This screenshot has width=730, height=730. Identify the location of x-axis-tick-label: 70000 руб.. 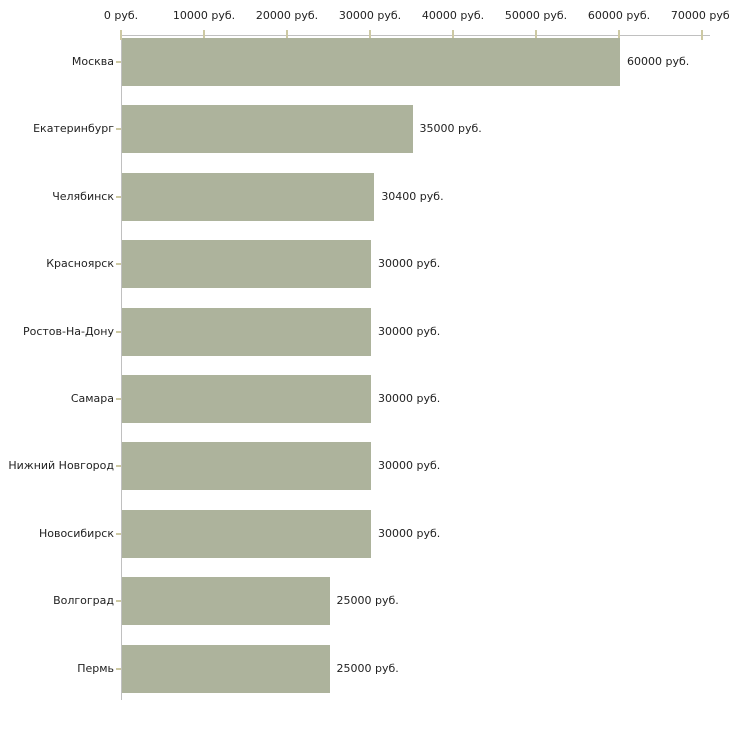
(700, 15).